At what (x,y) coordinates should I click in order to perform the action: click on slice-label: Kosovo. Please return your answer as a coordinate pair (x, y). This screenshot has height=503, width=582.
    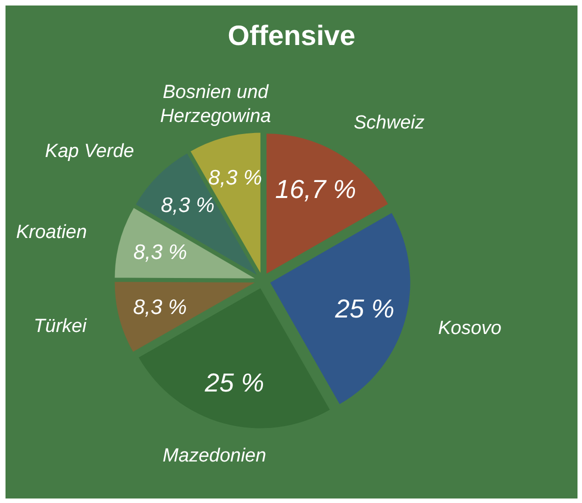
    Looking at the image, I should click on (470, 328).